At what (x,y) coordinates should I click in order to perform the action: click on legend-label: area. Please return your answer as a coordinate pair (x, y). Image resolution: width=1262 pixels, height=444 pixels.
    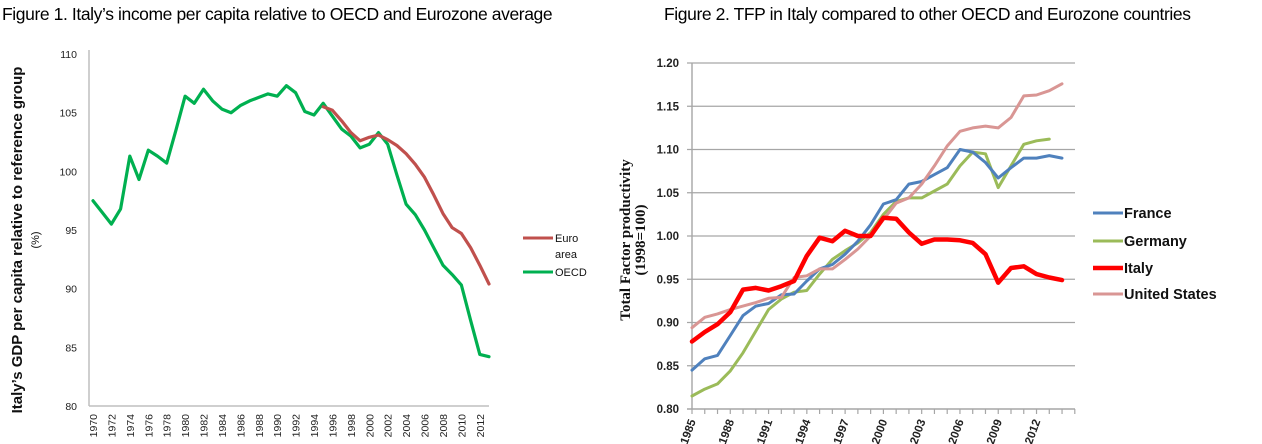
    Looking at the image, I should click on (566, 255).